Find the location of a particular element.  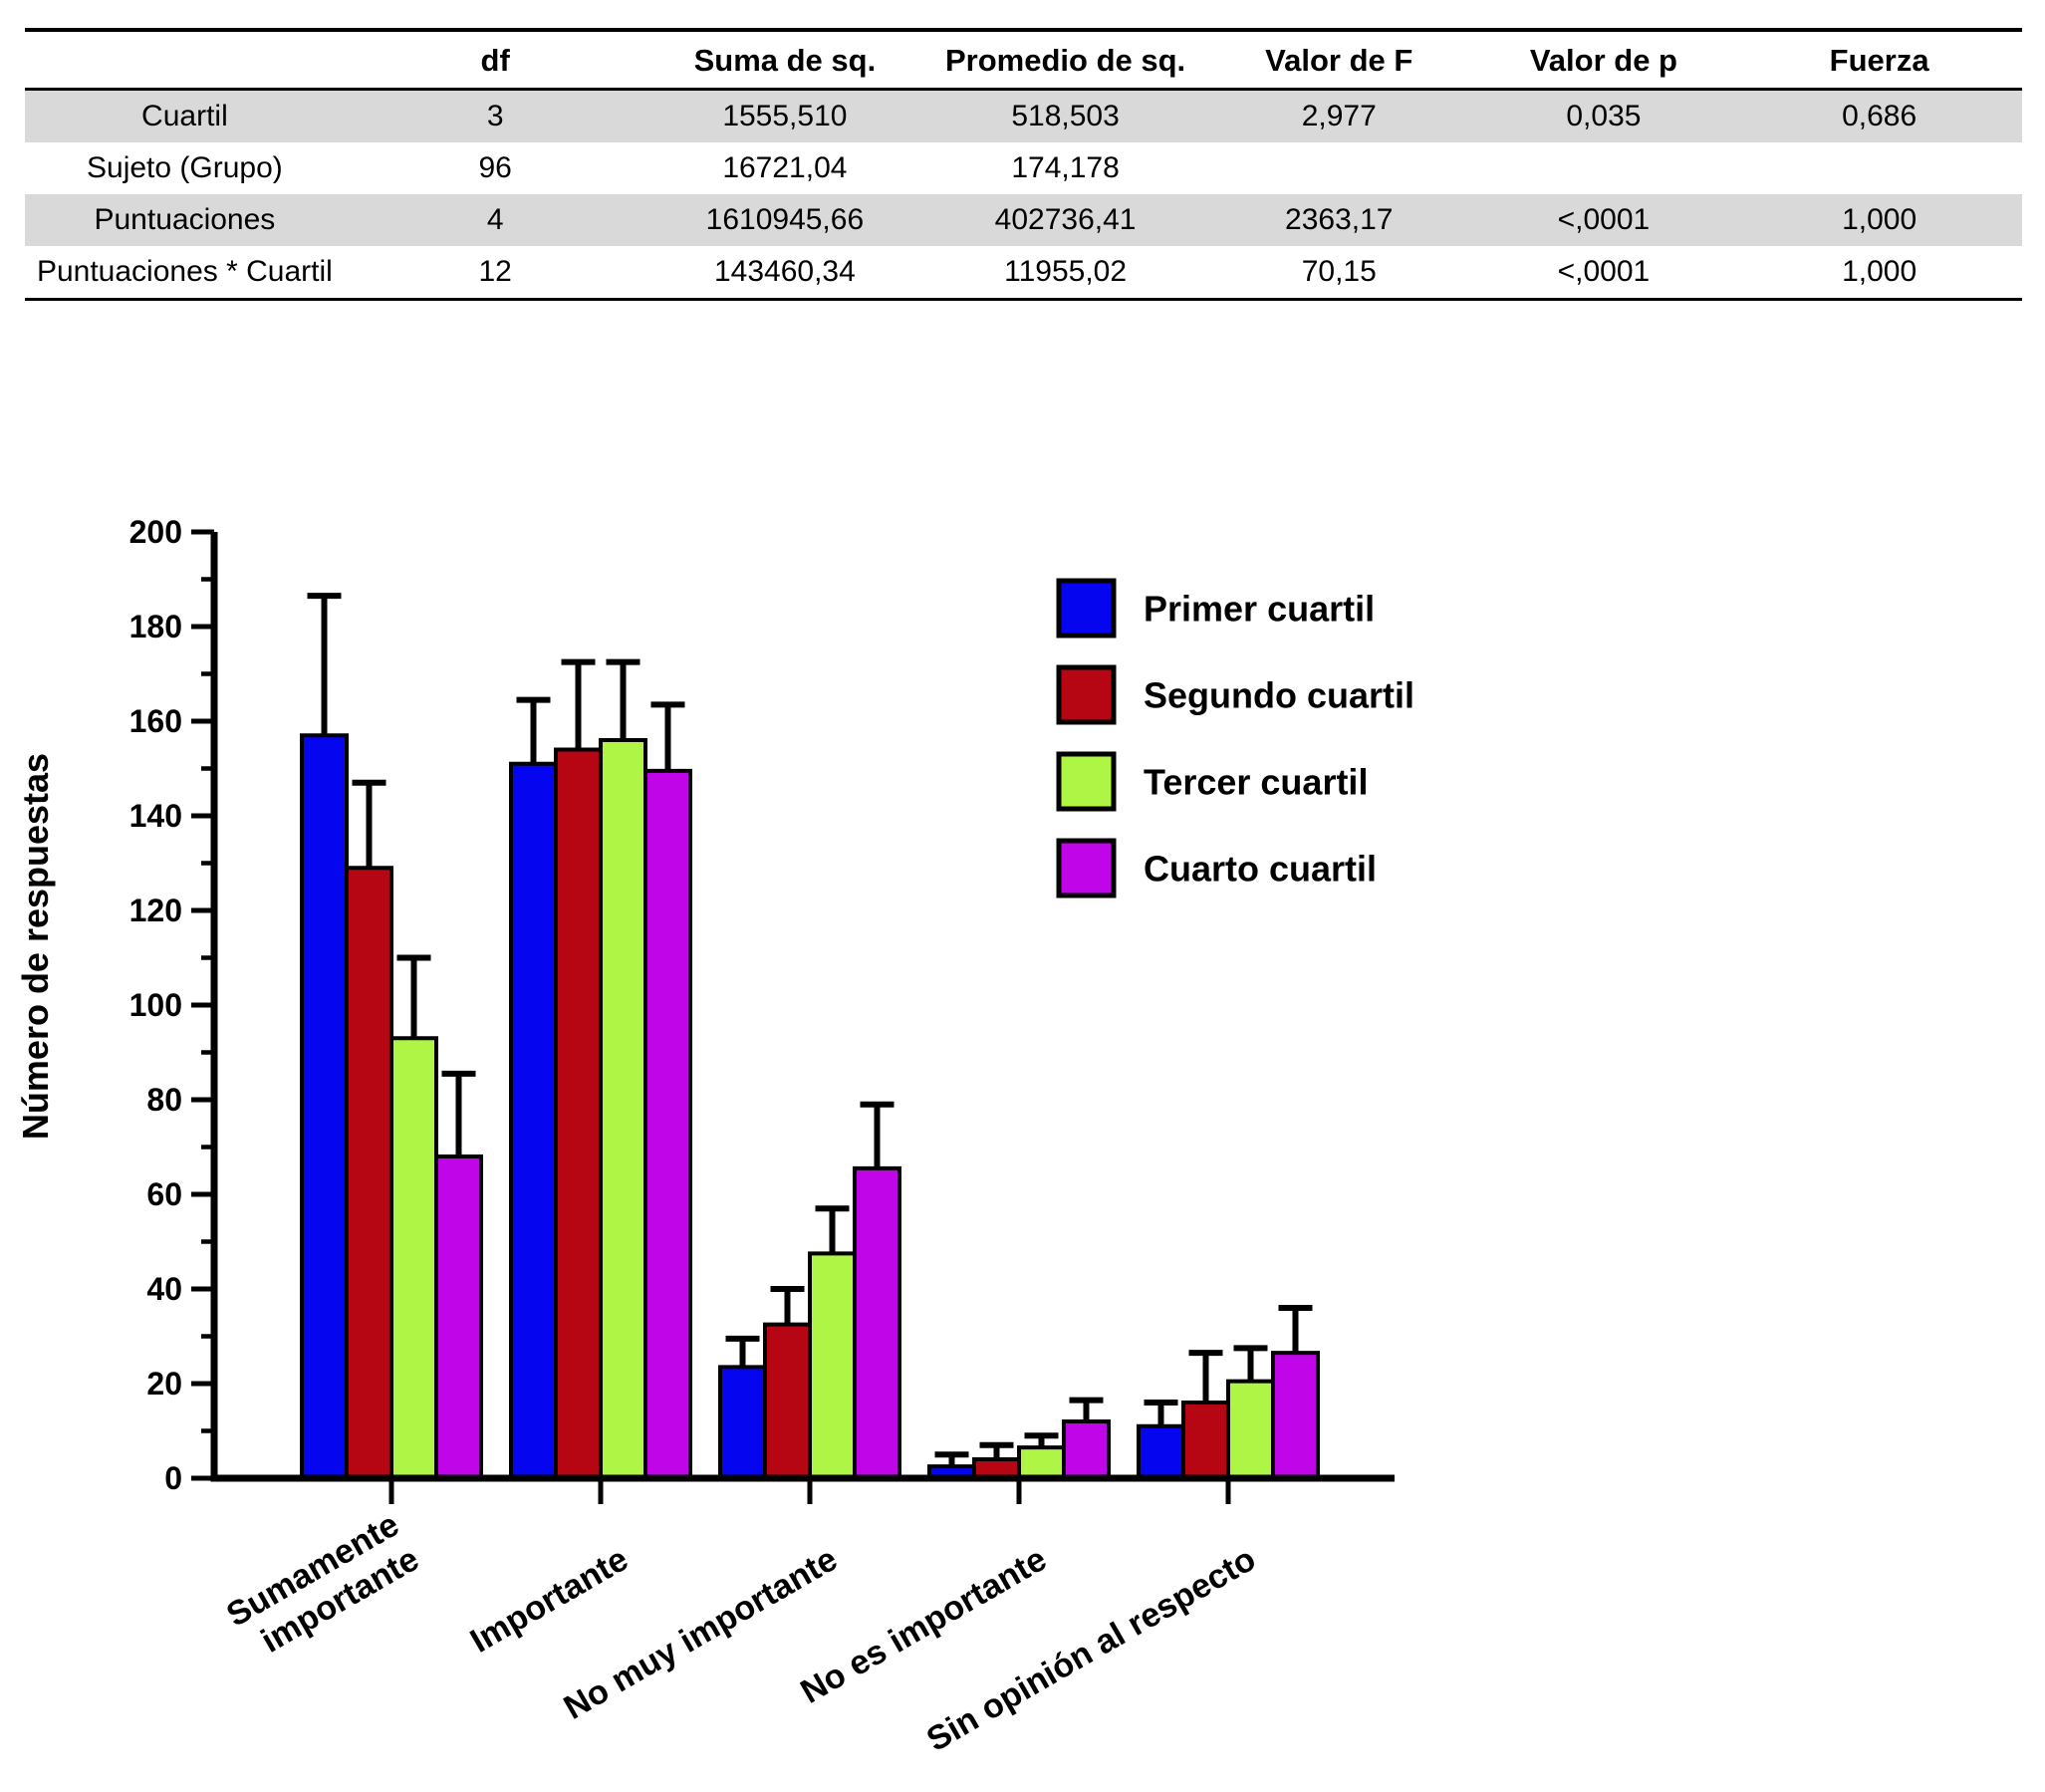

table-cell: 1555,510 is located at coordinates (785, 116).